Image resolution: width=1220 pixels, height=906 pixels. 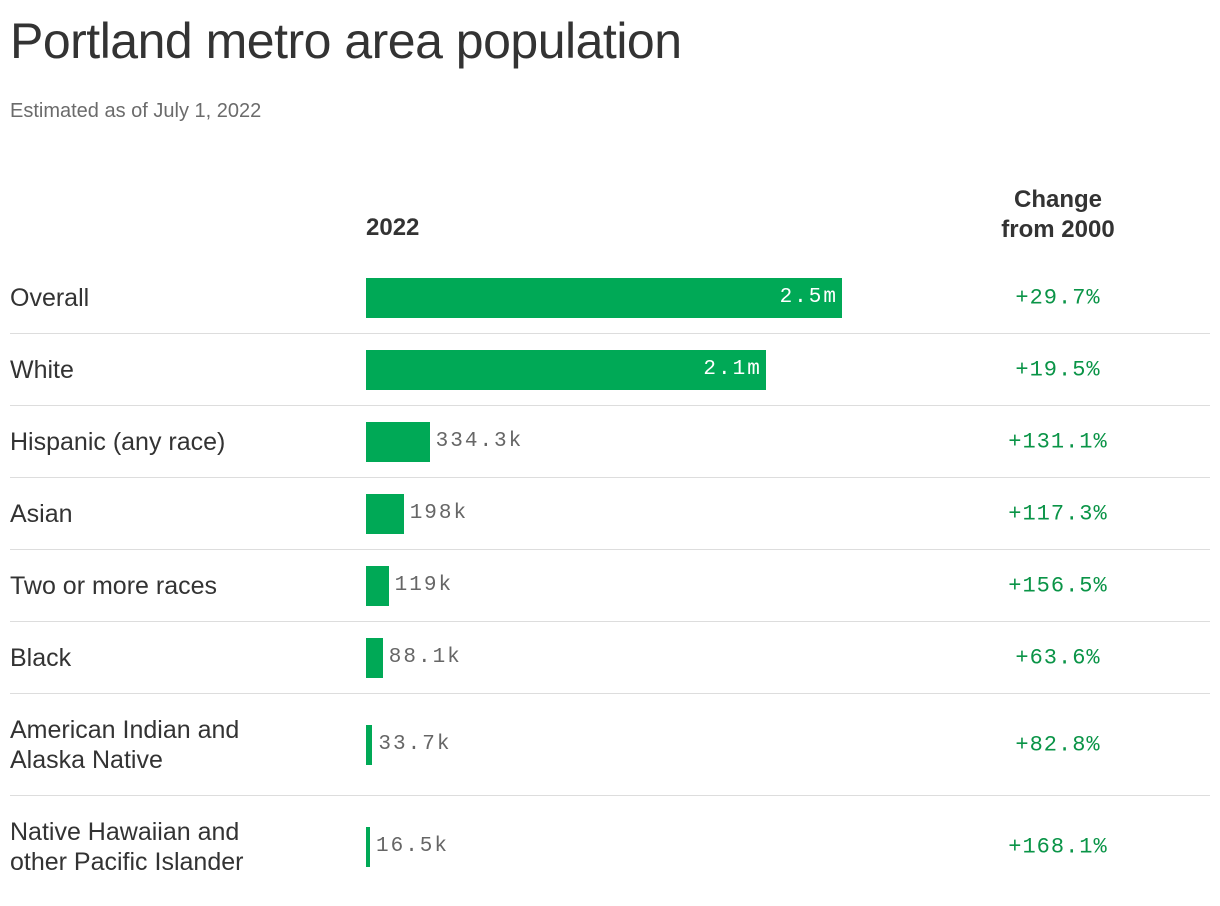 What do you see at coordinates (41, 513) in the screenshot?
I see `category-label: Asian` at bounding box center [41, 513].